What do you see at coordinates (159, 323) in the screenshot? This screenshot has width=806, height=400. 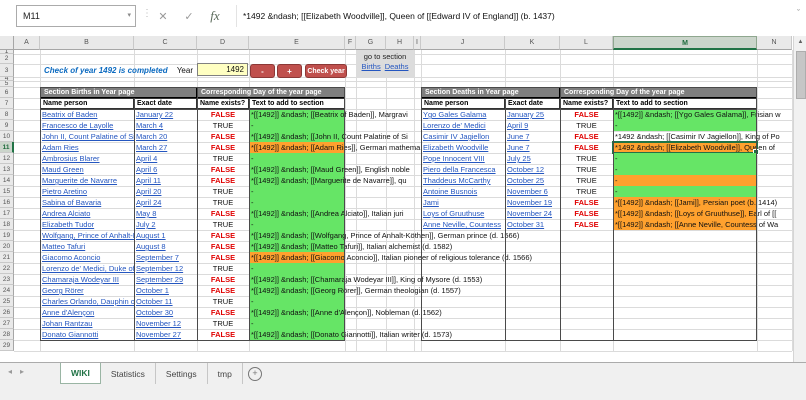 I see `births-date-link: November 12` at bounding box center [159, 323].